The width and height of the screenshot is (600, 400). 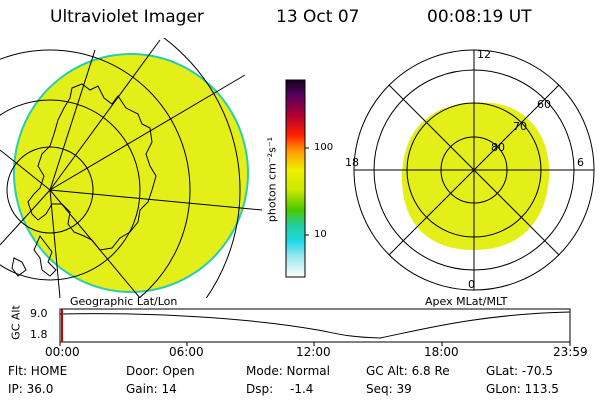 I want to click on mlt-label-6: 6, so click(x=580, y=162).